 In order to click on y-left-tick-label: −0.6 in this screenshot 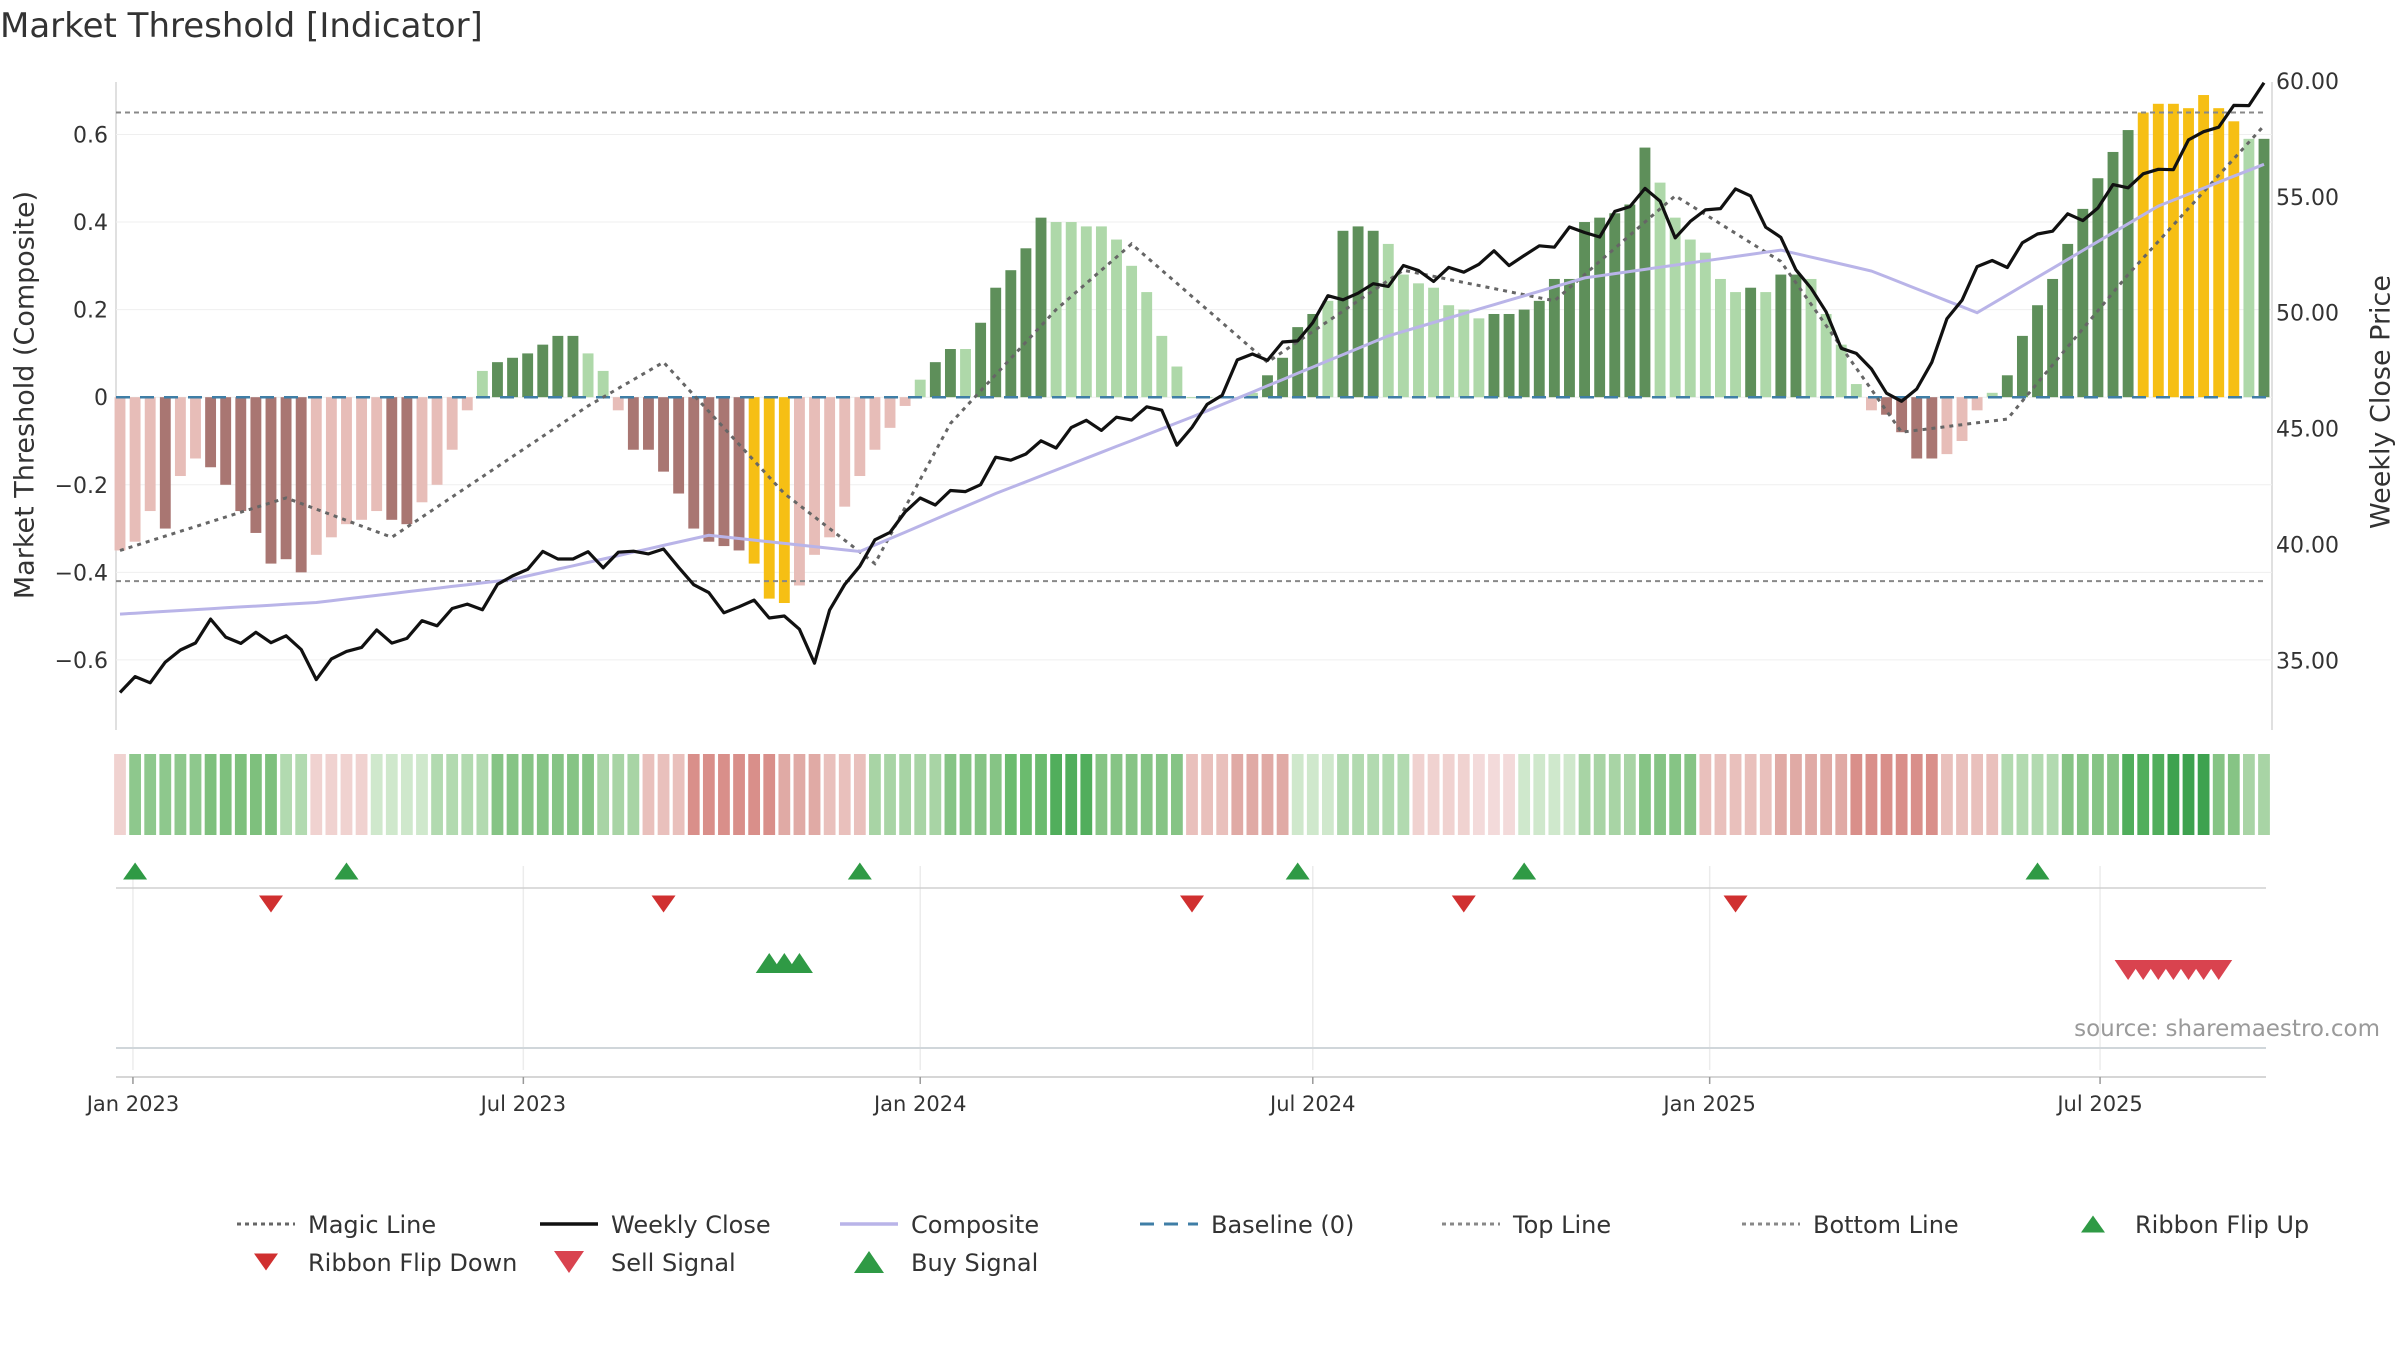, I will do `click(81, 661)`.